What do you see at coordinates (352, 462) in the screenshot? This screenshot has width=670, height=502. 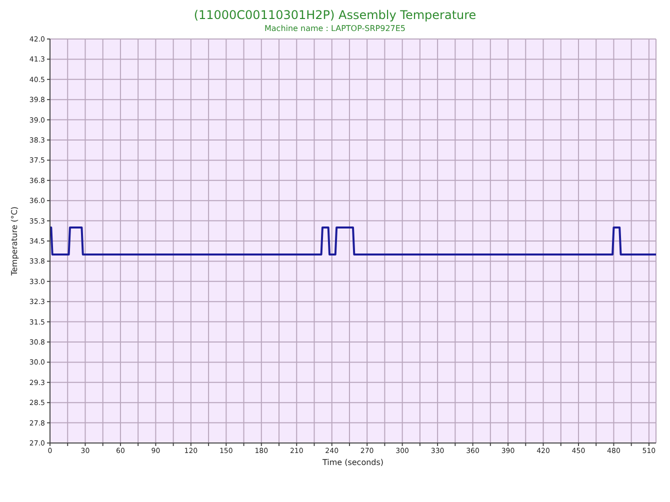 I see `x-axis-title: Time (seconds)` at bounding box center [352, 462].